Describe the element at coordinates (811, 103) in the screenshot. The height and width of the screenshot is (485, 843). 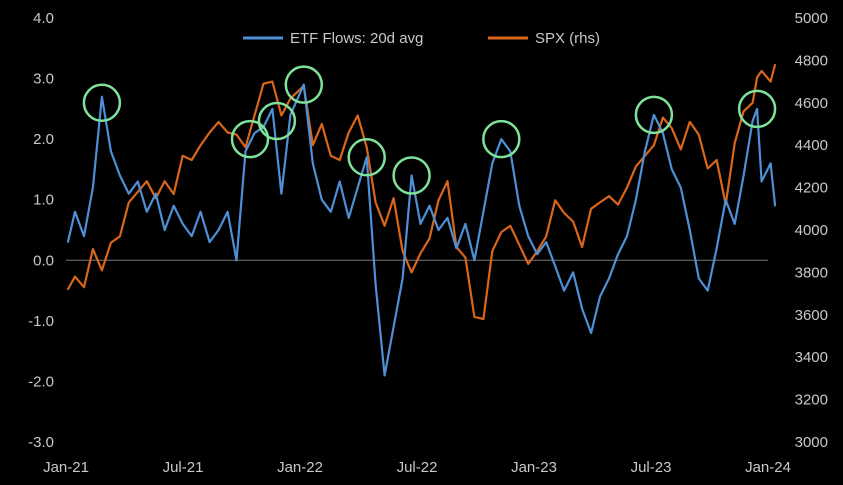
I see `right-tick-label: 4600` at that location.